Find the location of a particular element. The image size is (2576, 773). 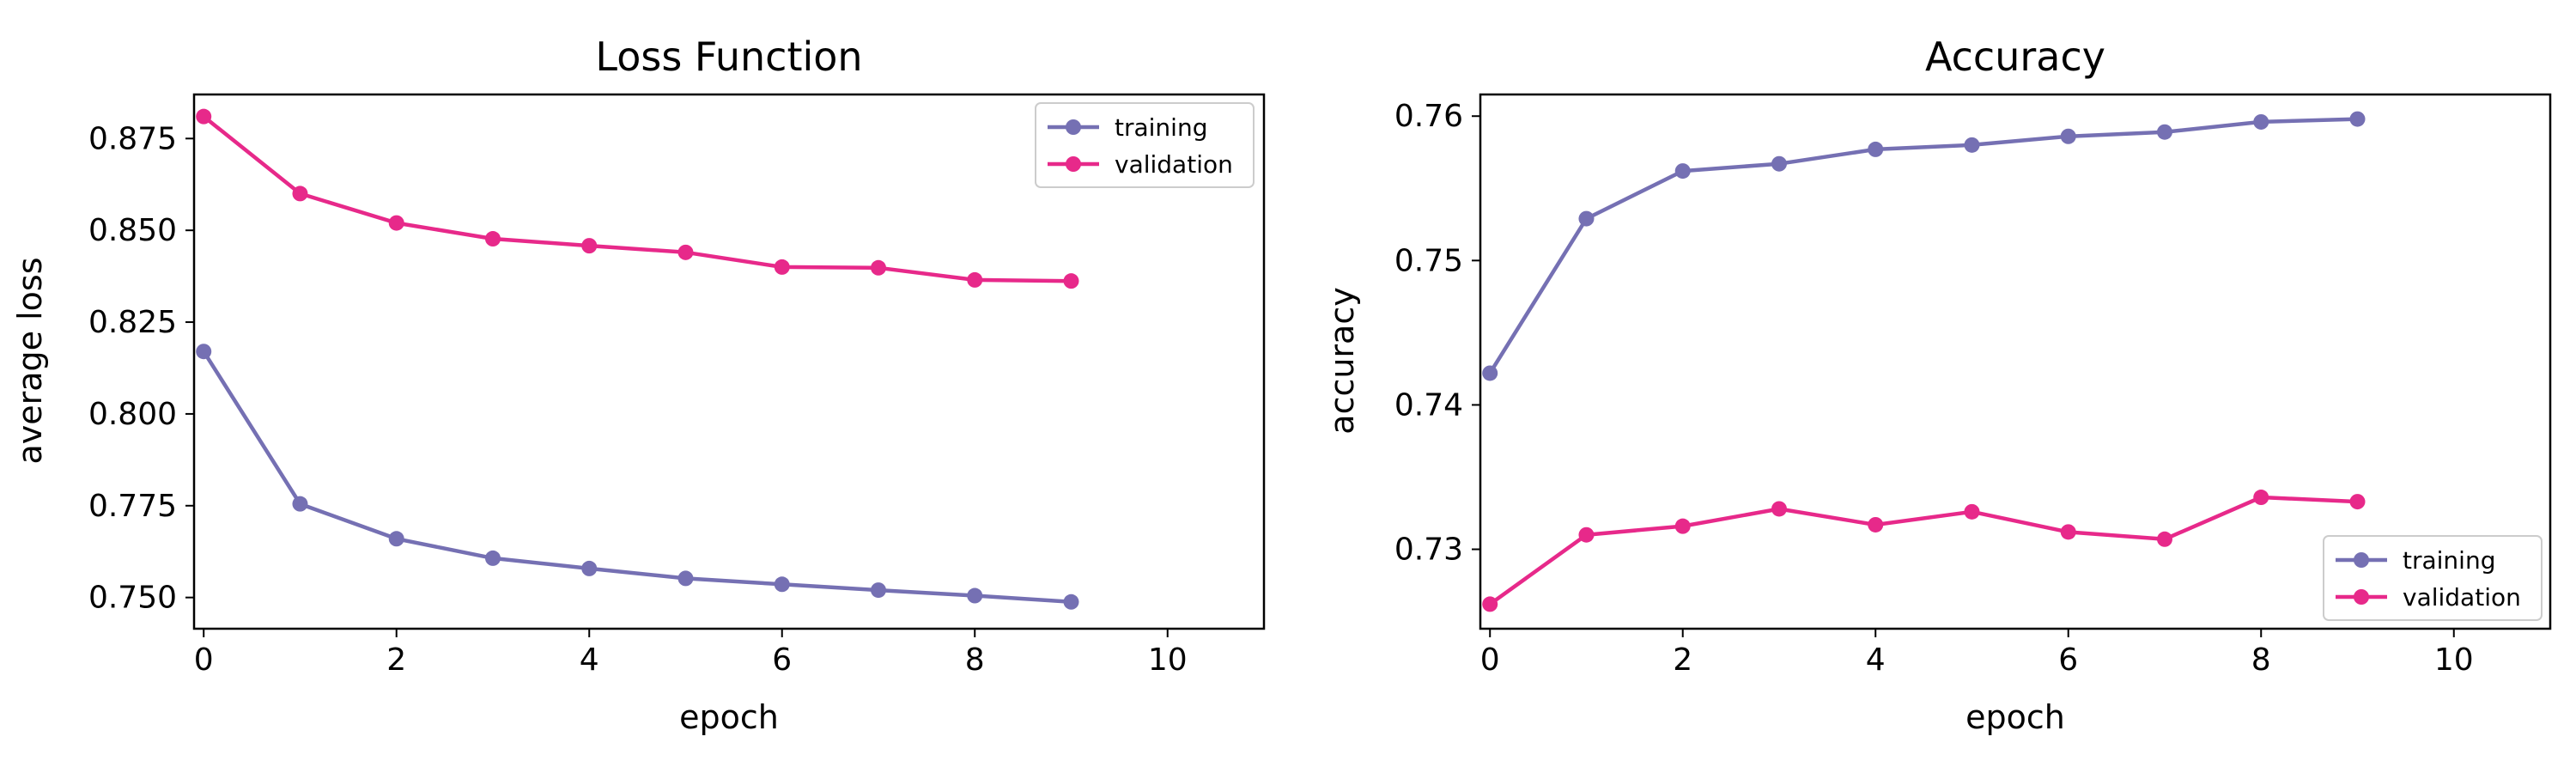

accuracy-x-tick-label: 10 is located at coordinates (2454, 660).